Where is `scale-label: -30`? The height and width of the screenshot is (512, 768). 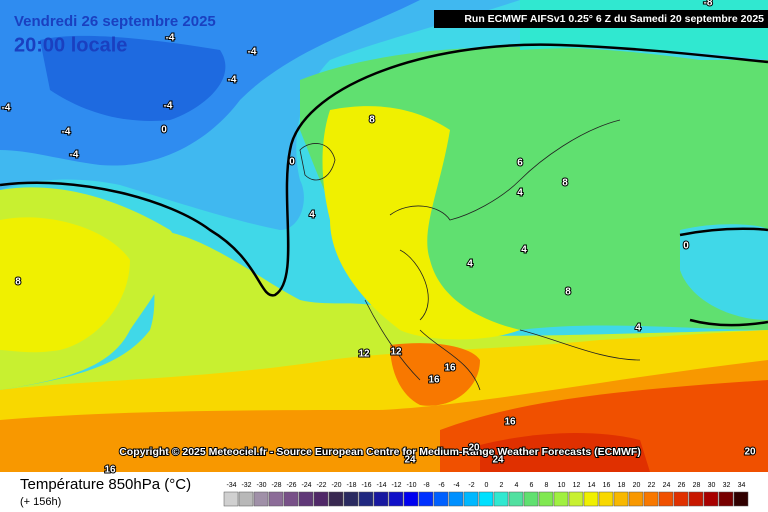 scale-label: -30 is located at coordinates (261, 485).